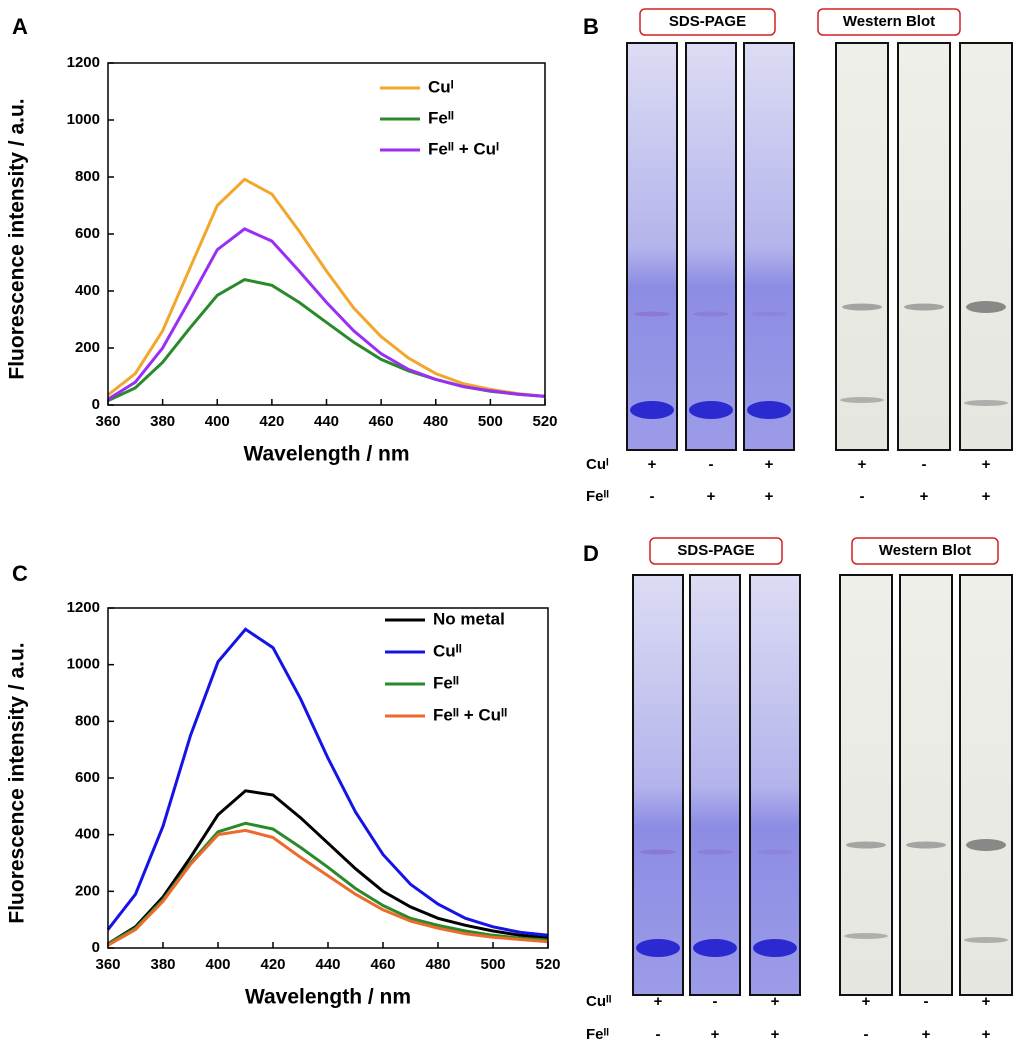  Describe the element at coordinates (599, 1001) in the screenshot. I see `row-label: Cuᴵᴵ` at that location.